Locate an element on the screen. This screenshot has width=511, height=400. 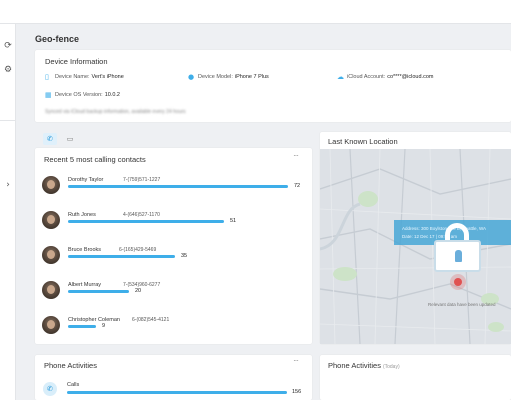
device-name-row: ▯ Device Name: Vert's iPhone is located at coordinates (84, 77).